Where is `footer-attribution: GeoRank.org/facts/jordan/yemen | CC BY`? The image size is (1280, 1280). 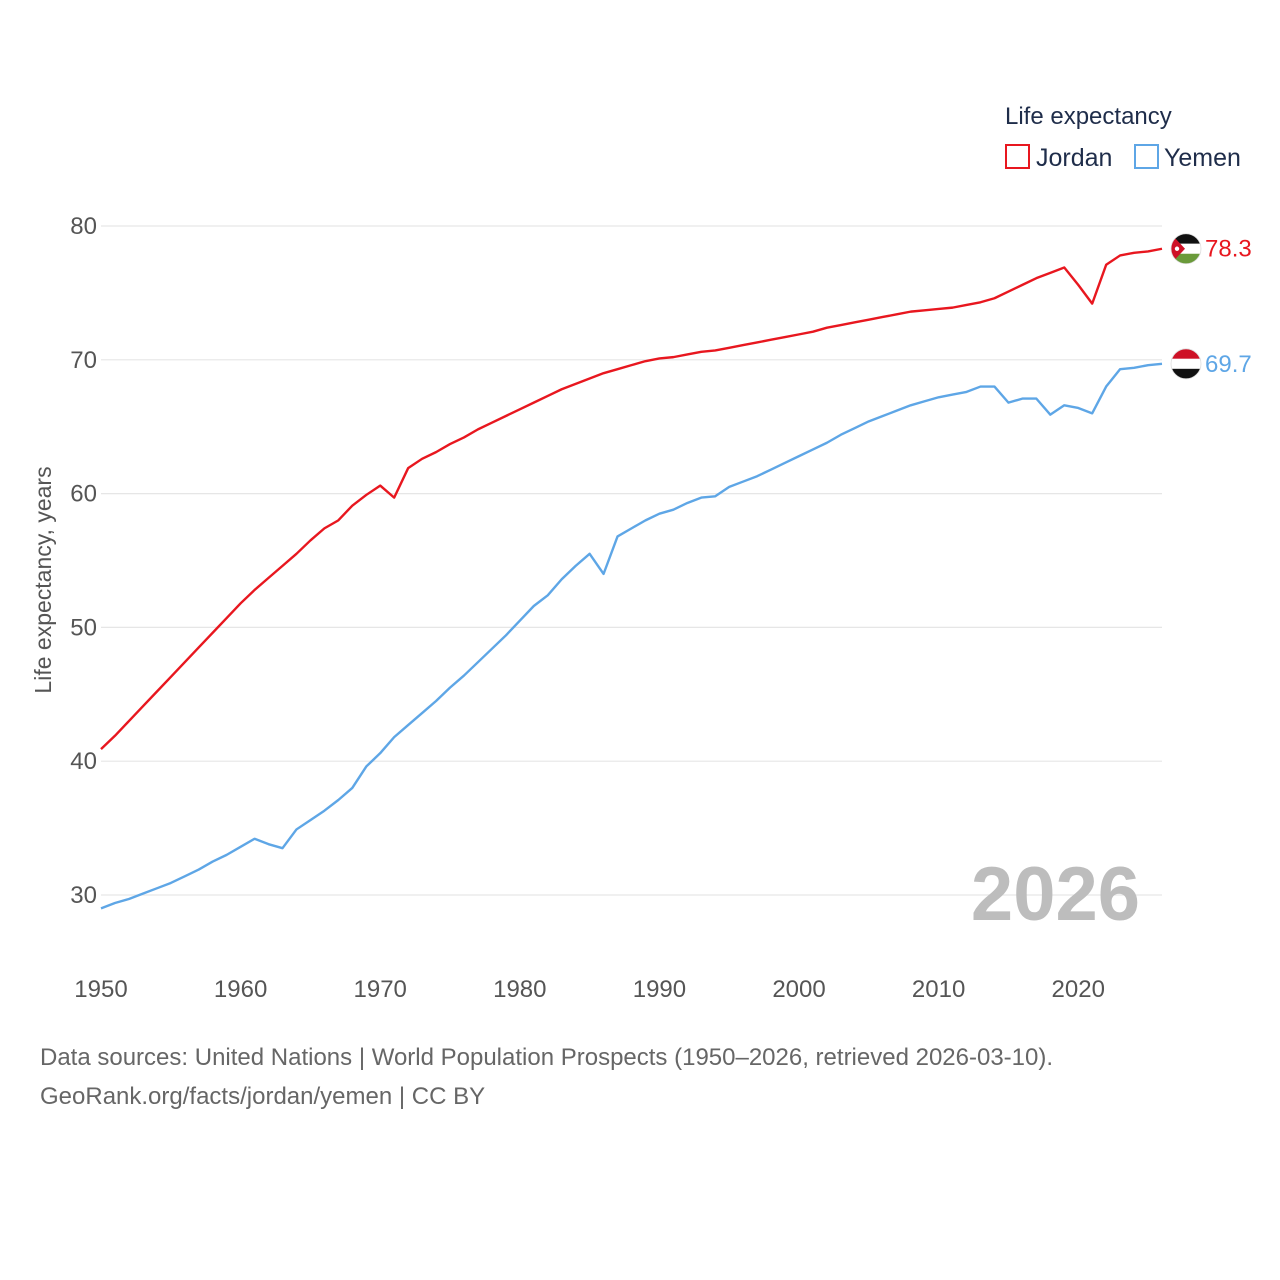 footer-attribution: GeoRank.org/facts/jordan/yemen | CC BY is located at coordinates (263, 1096).